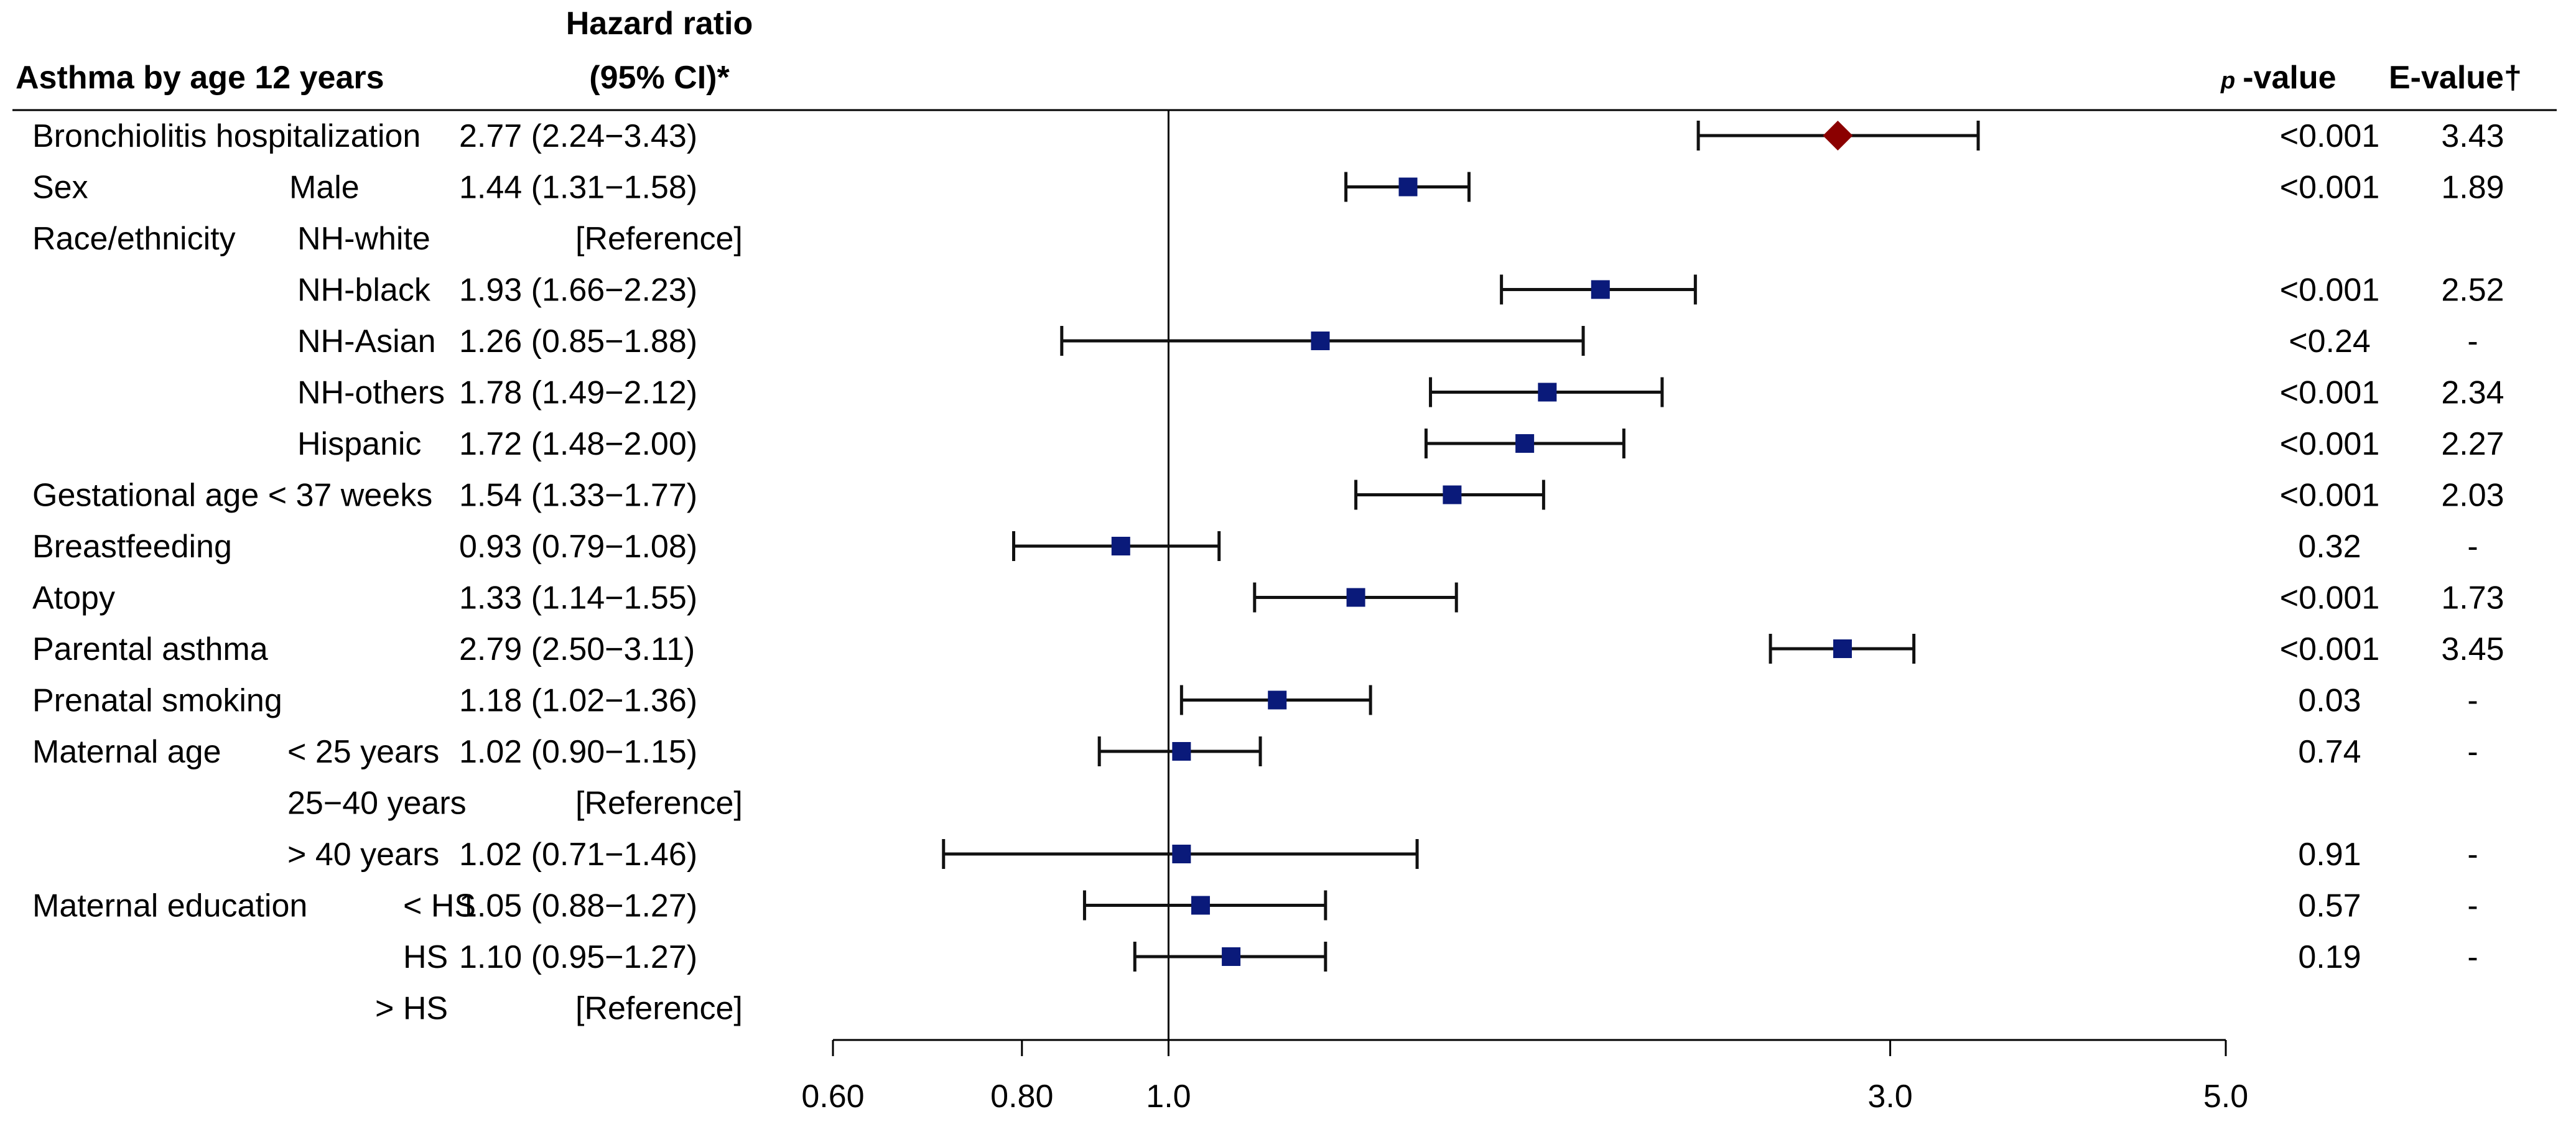 The height and width of the screenshot is (1137, 2576). What do you see at coordinates (578, 598) in the screenshot?
I see `row-hr: 1.33 (1.14−1.55)` at bounding box center [578, 598].